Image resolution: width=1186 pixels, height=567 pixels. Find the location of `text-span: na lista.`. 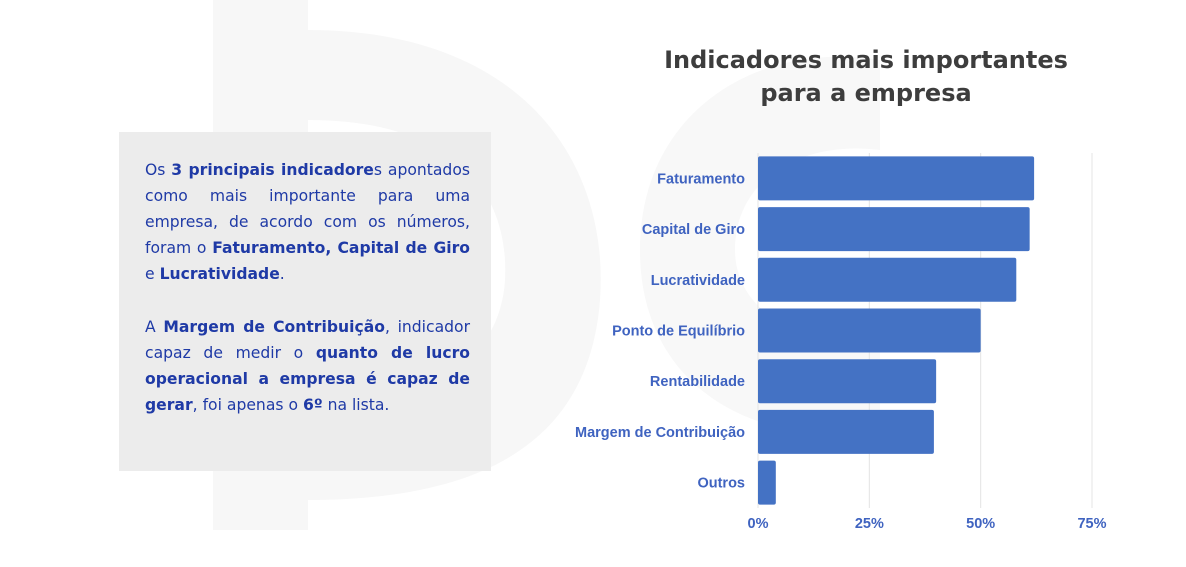

text-span: na lista. is located at coordinates (356, 405).